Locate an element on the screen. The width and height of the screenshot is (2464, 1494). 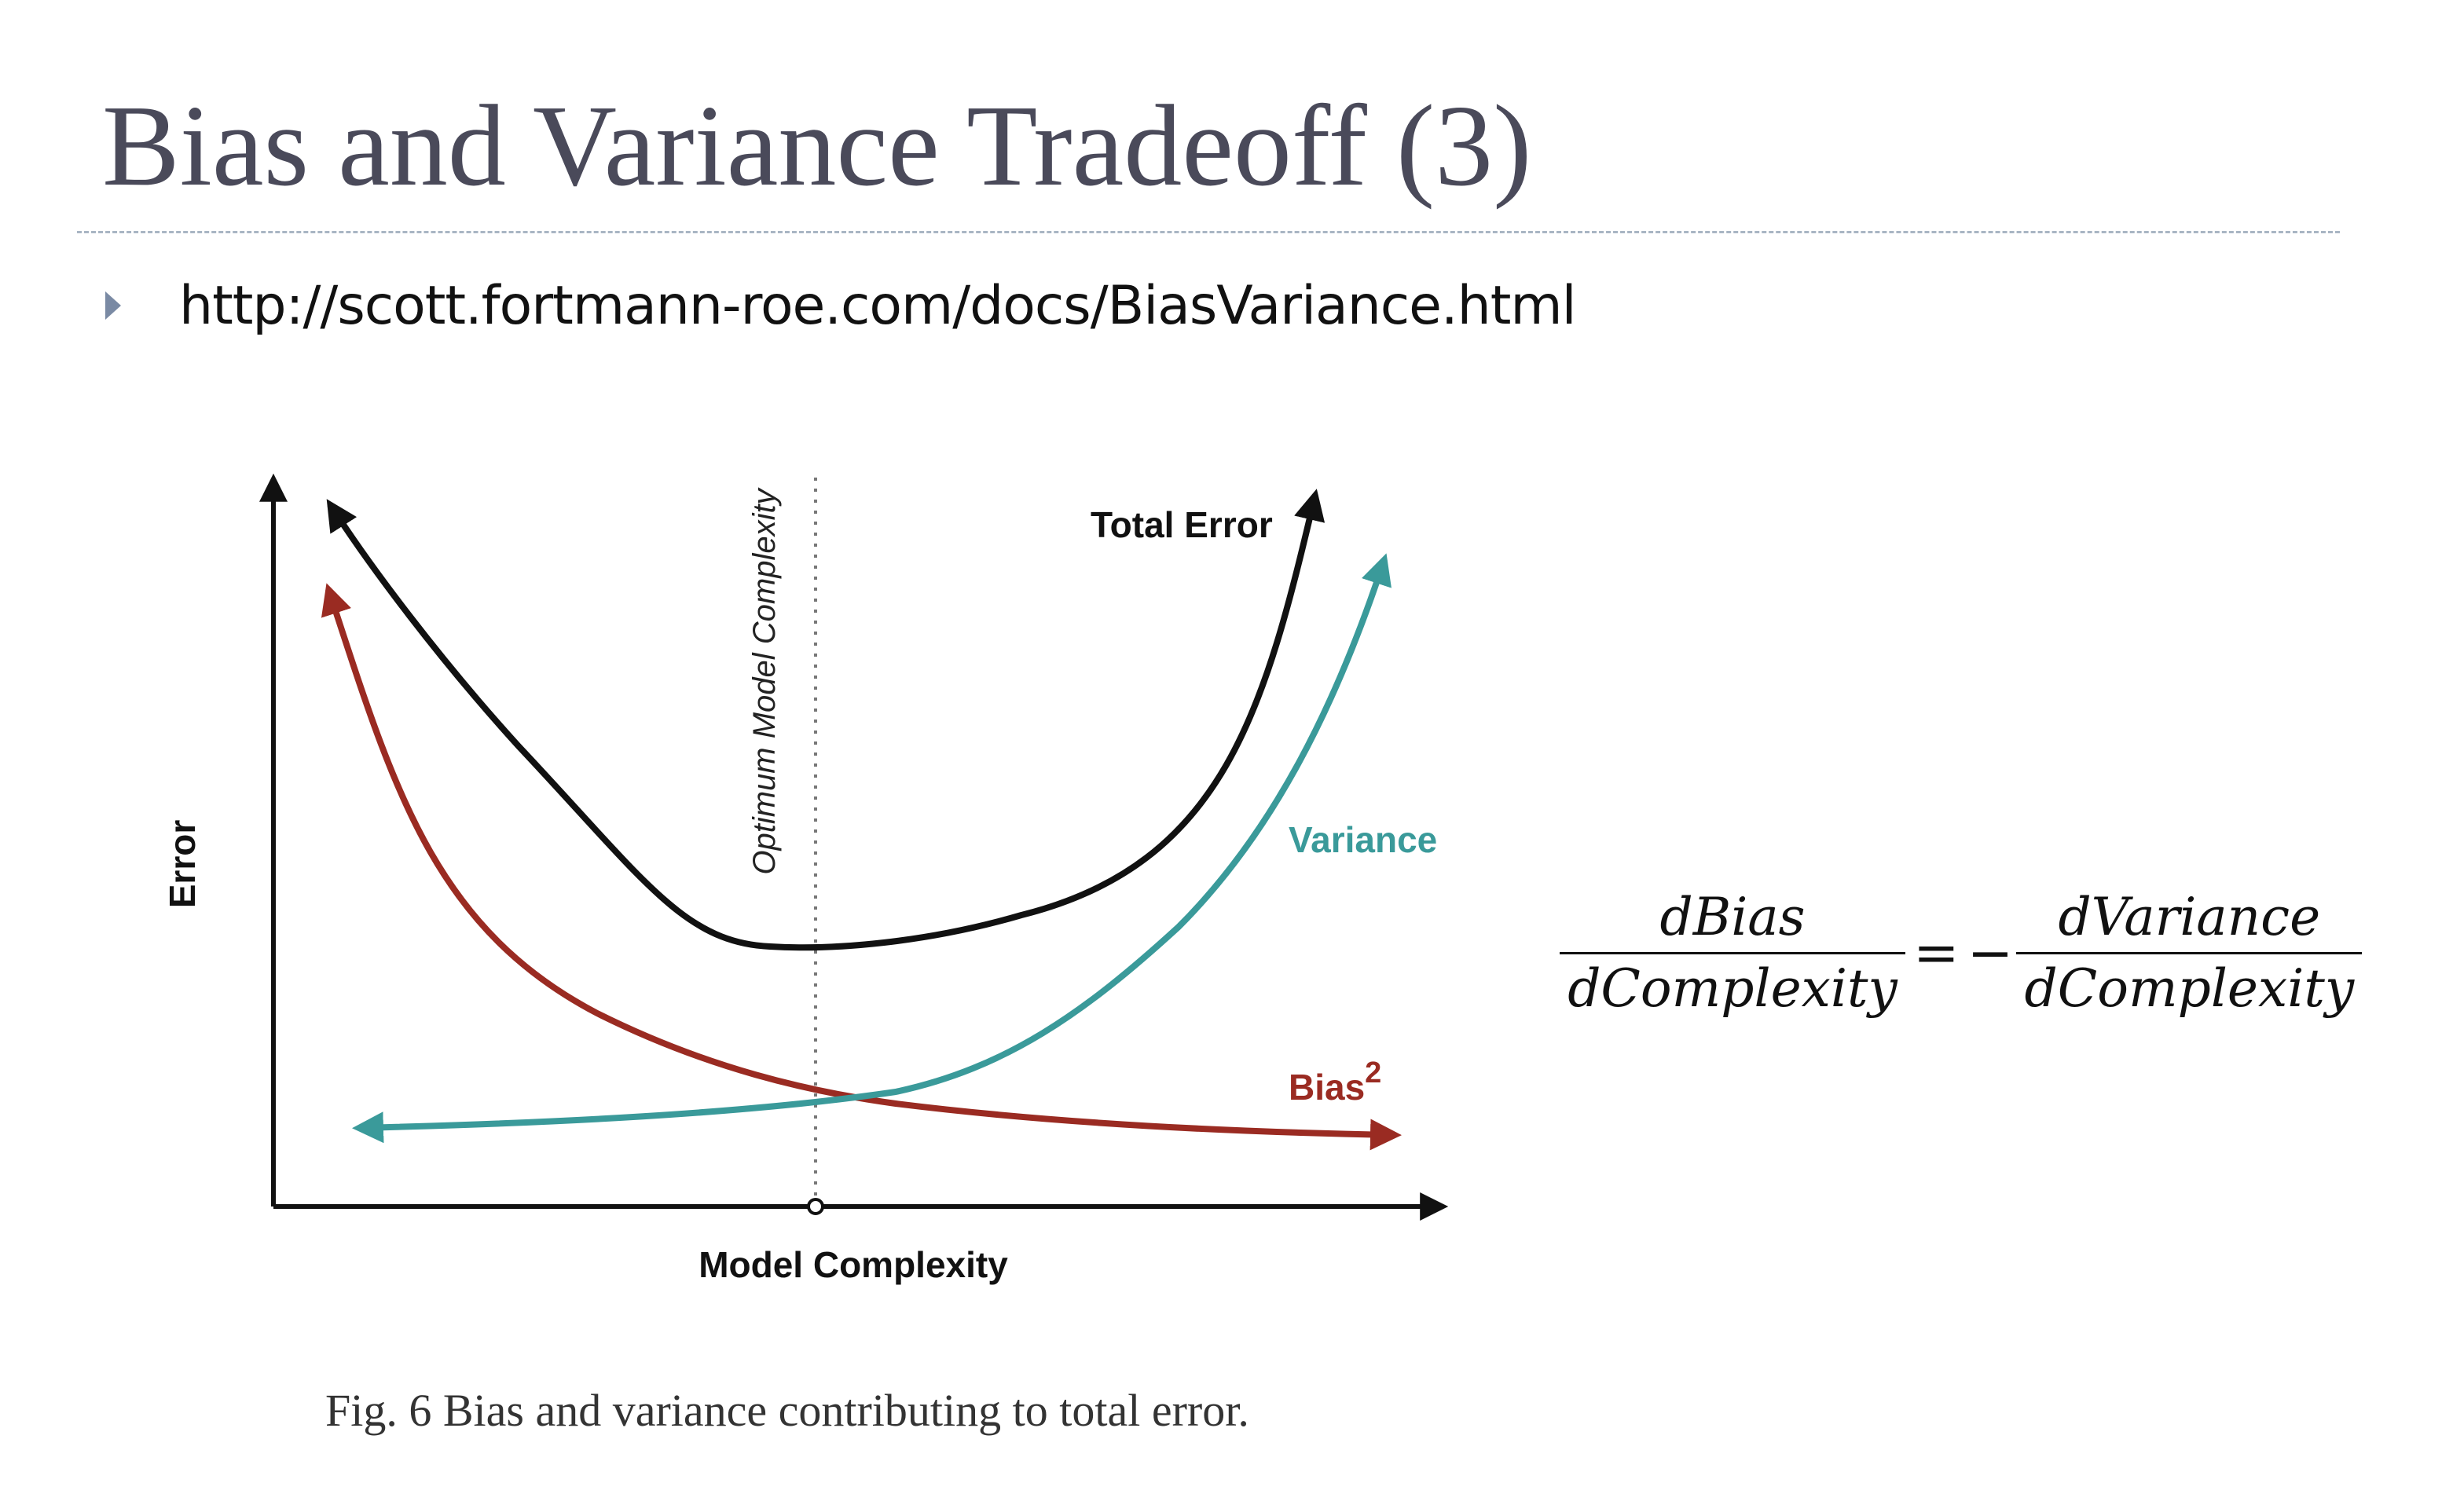
bias-label: Bias2 is located at coordinates (1335, 1082).